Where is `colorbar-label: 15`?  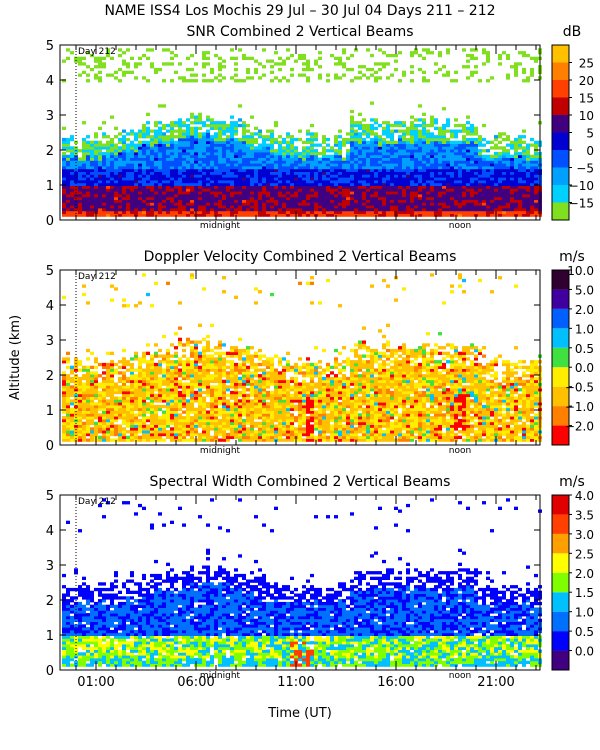
colorbar-label: 15 is located at coordinates (586, 99).